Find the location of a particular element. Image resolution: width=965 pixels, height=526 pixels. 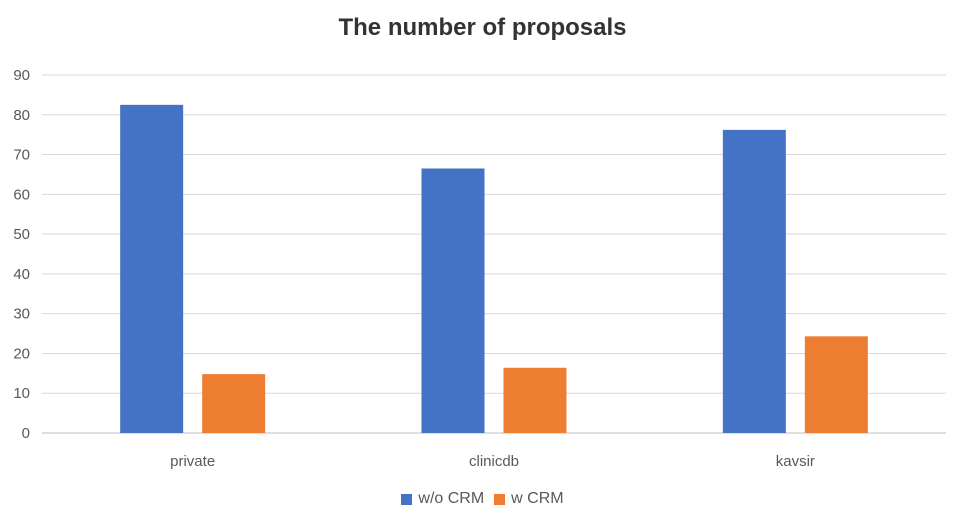

y-tick-label-10: 10 is located at coordinates (21, 393).